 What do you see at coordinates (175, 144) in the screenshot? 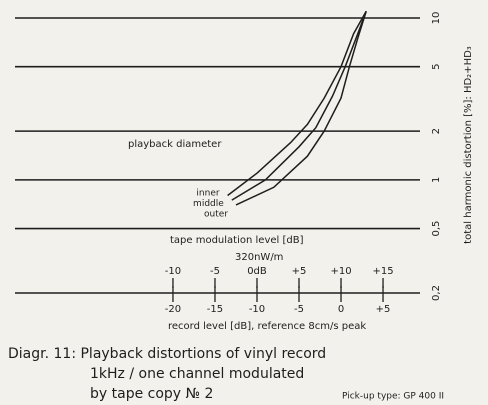
I see `annotation: playback diameter` at bounding box center [175, 144].